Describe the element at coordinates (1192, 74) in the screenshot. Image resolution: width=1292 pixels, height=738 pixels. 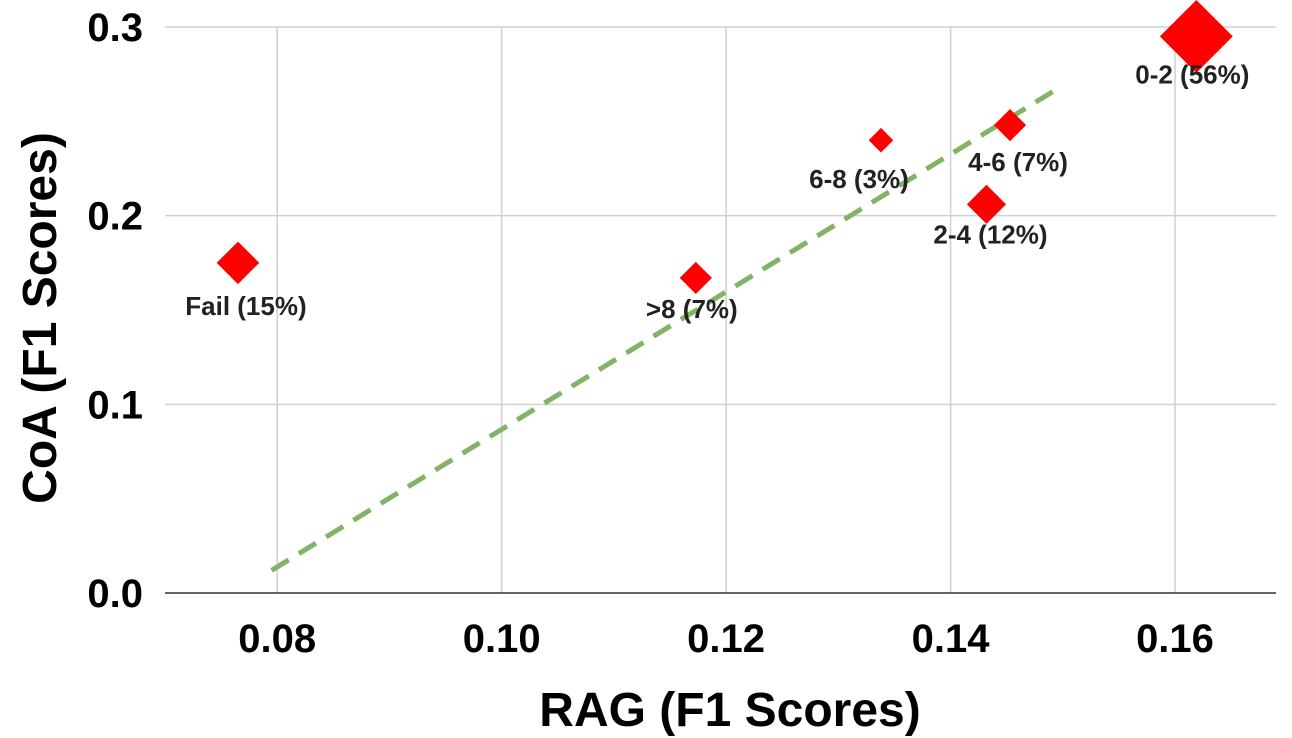
I see `point-label: 0-2 (56%)` at that location.